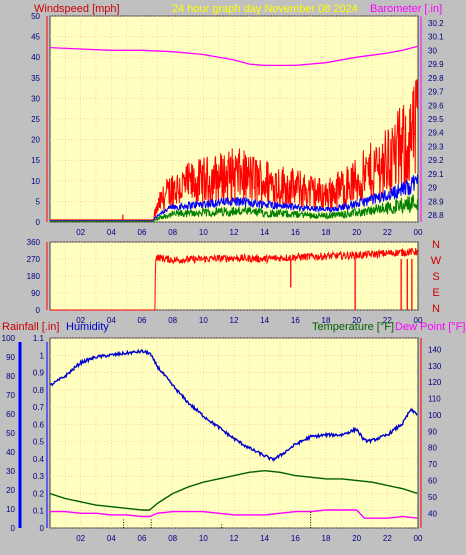 This screenshot has height=555, width=466. I want to click on dir-y-tick: 180, so click(34, 276).